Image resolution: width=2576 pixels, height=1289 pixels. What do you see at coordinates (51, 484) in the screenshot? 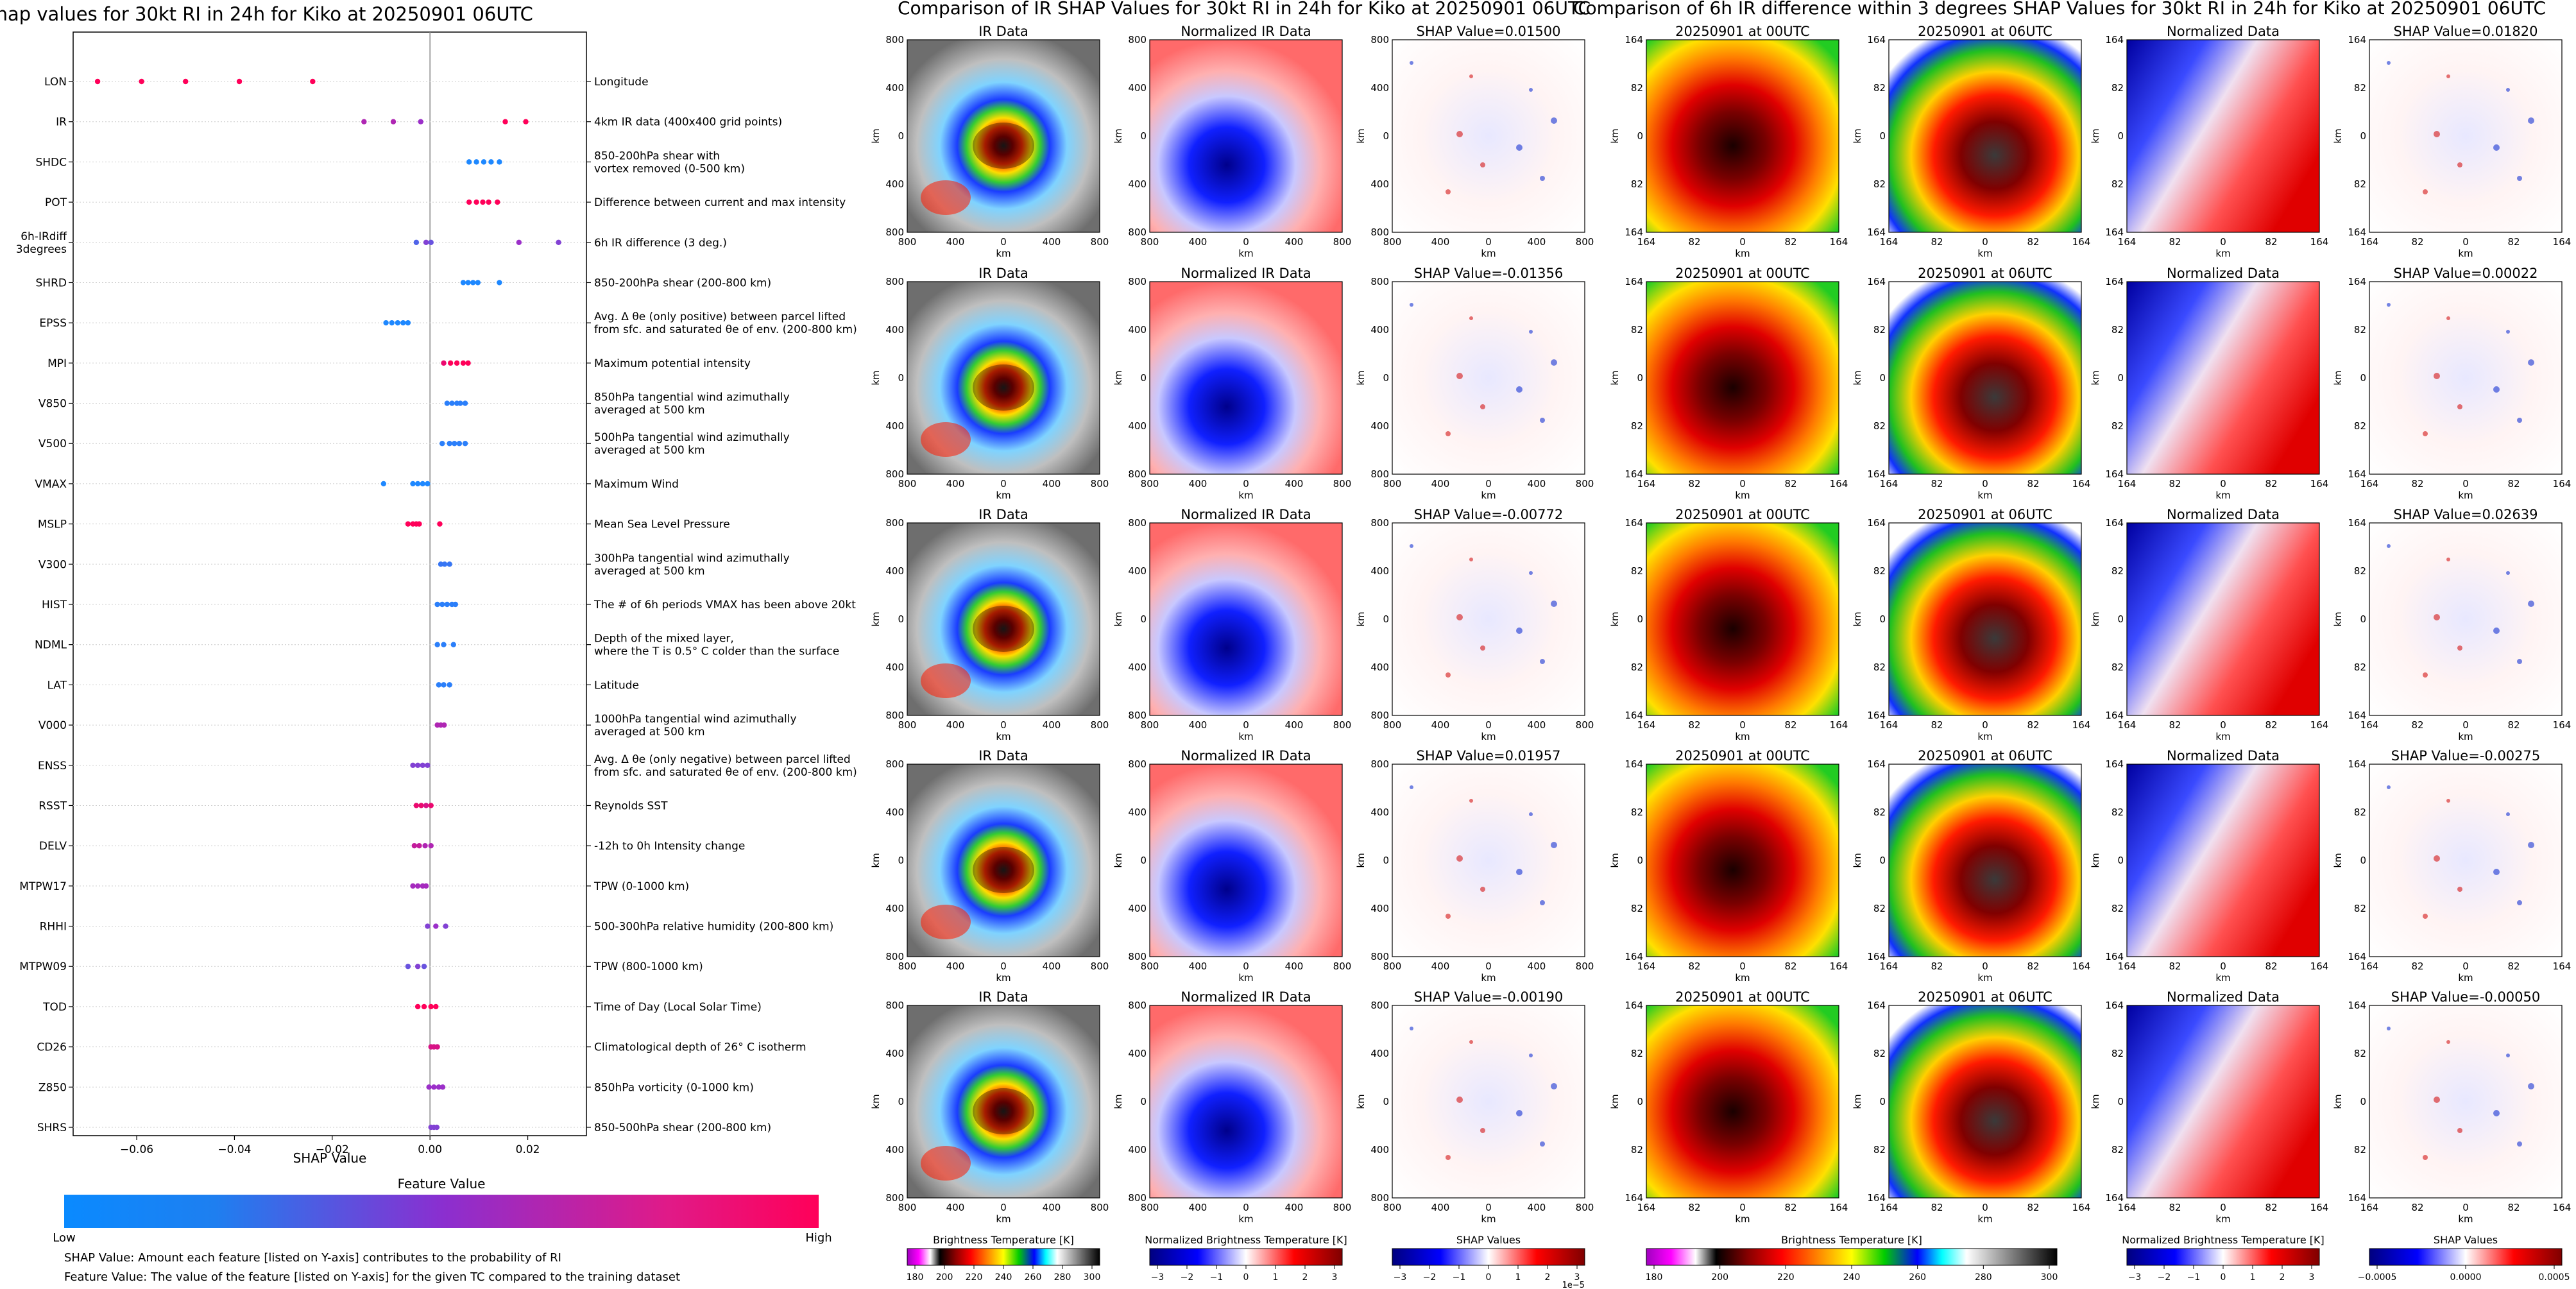
I see `feature-name-label: VMAX` at bounding box center [51, 484].